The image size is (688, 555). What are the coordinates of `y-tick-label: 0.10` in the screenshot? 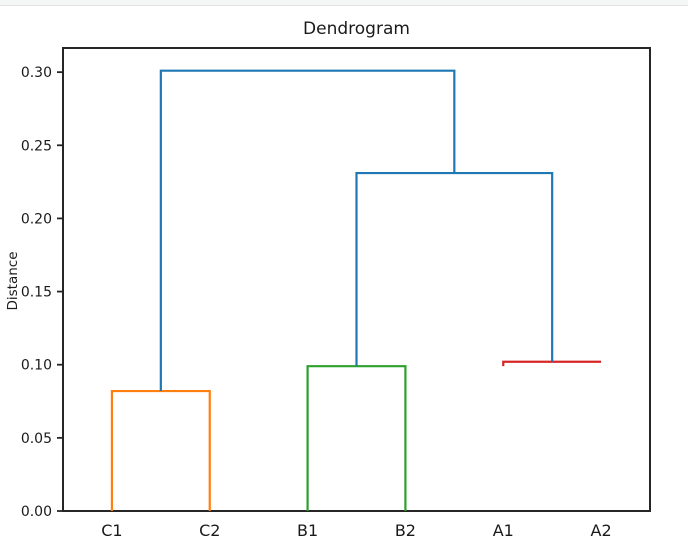 It's located at (36, 366).